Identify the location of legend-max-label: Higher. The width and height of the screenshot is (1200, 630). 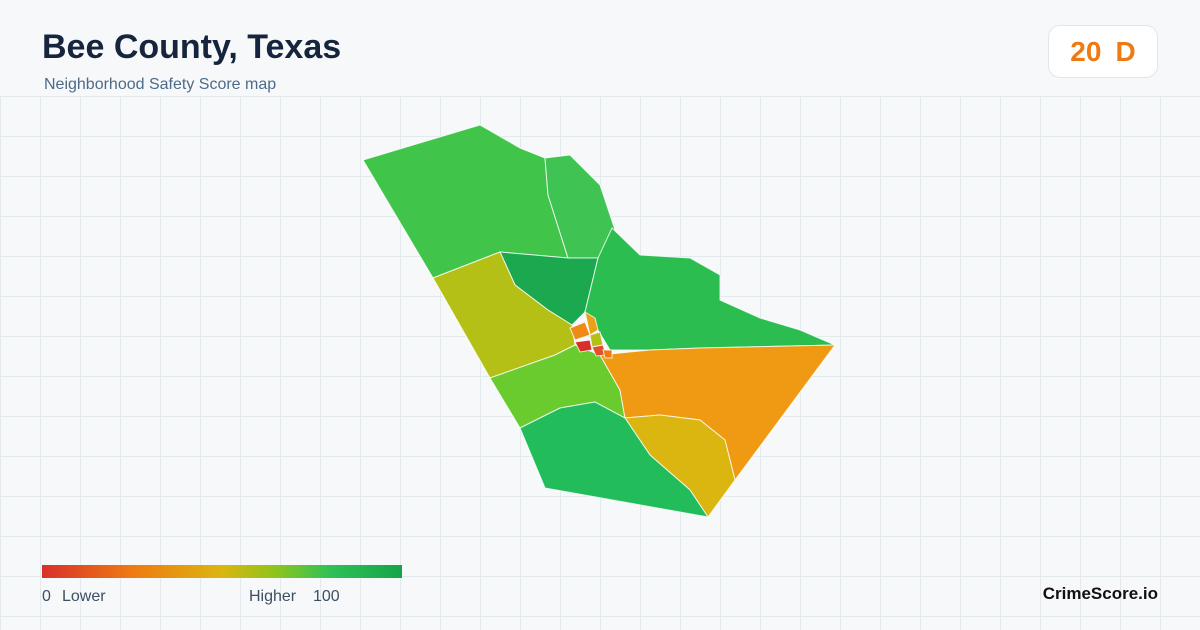
(273, 596).